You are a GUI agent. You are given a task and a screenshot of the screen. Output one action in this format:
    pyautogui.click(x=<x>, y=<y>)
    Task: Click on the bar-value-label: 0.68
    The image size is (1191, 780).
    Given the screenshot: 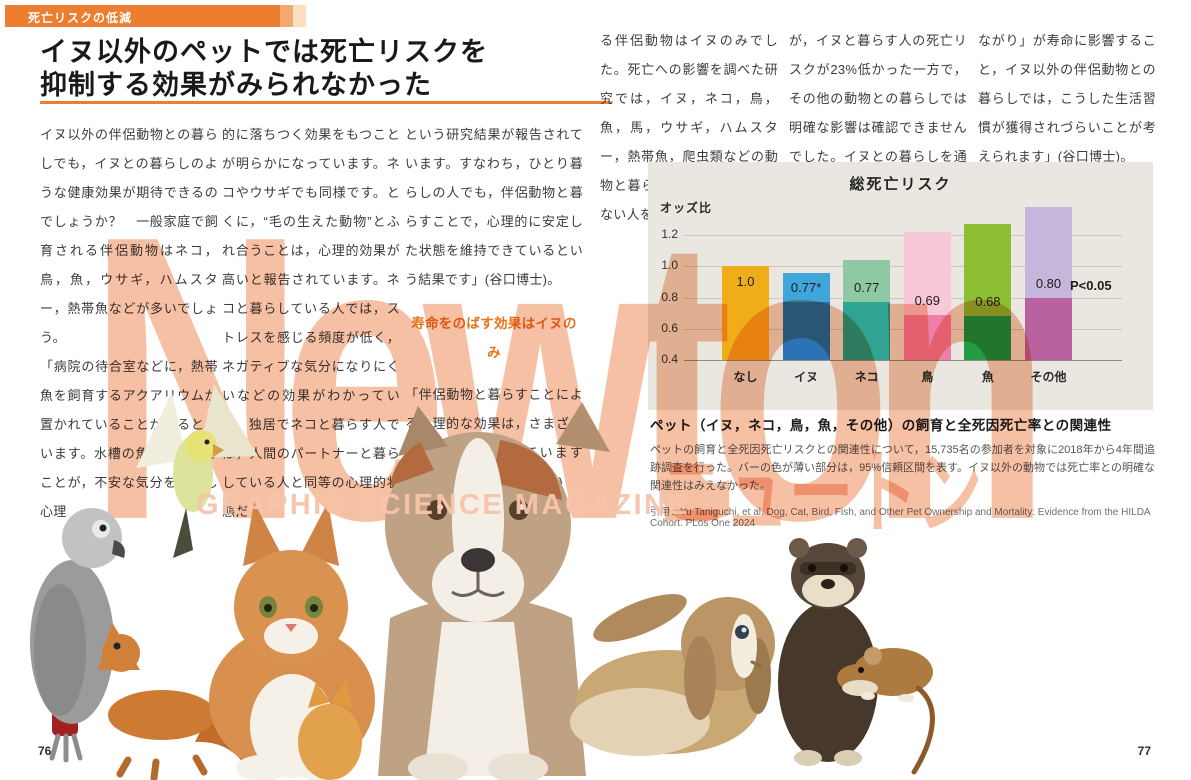 What is the action you would take?
    pyautogui.click(x=988, y=302)
    